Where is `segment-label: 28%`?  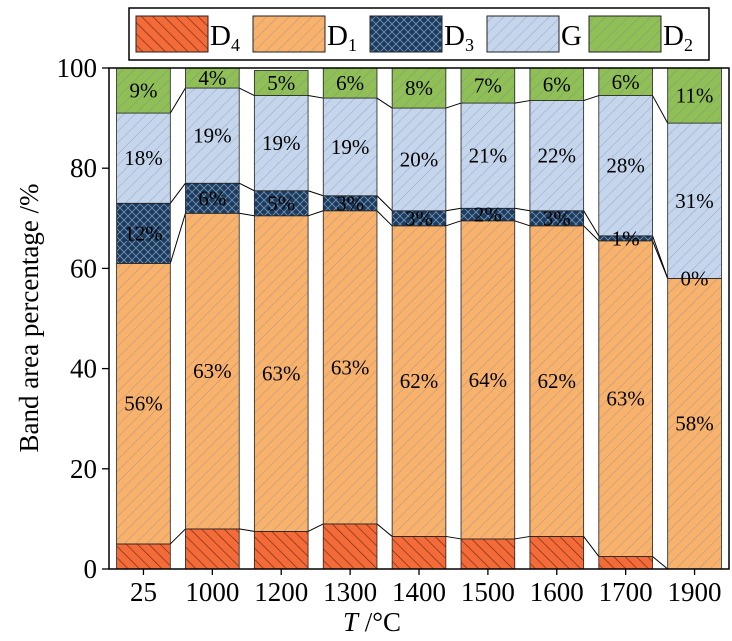 segment-label: 28% is located at coordinates (625, 166).